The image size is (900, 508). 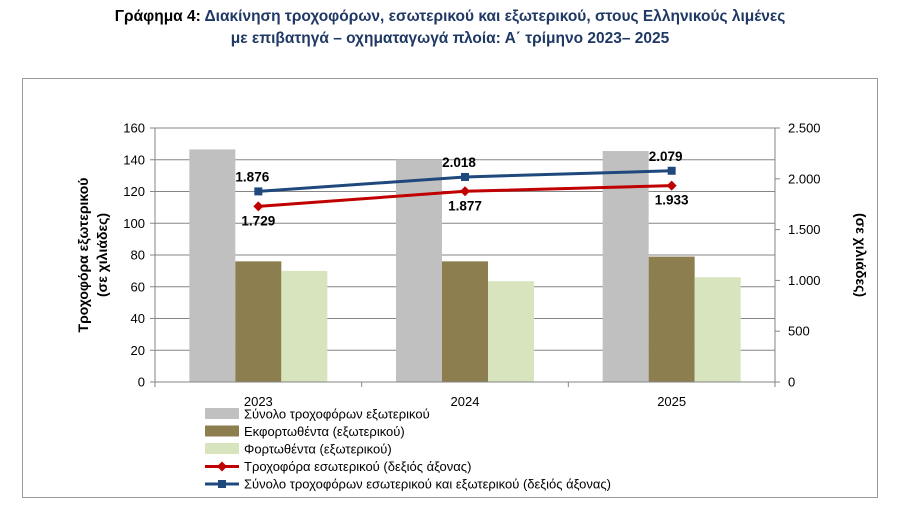 I want to click on legend-label: Σύνολο τροχοφόρων εξωτερικού, so click(x=337, y=414).